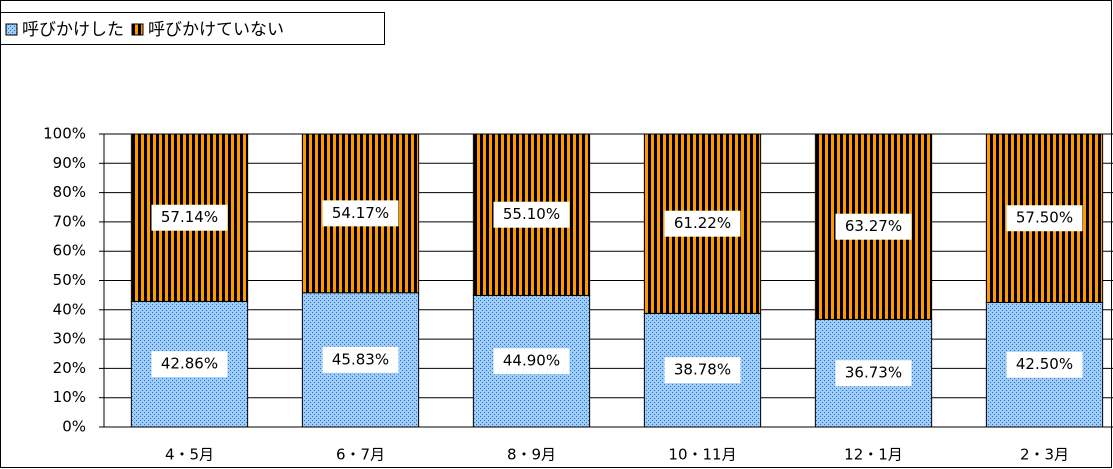  I want to click on x-tick-label: 8・9月, so click(531, 455).